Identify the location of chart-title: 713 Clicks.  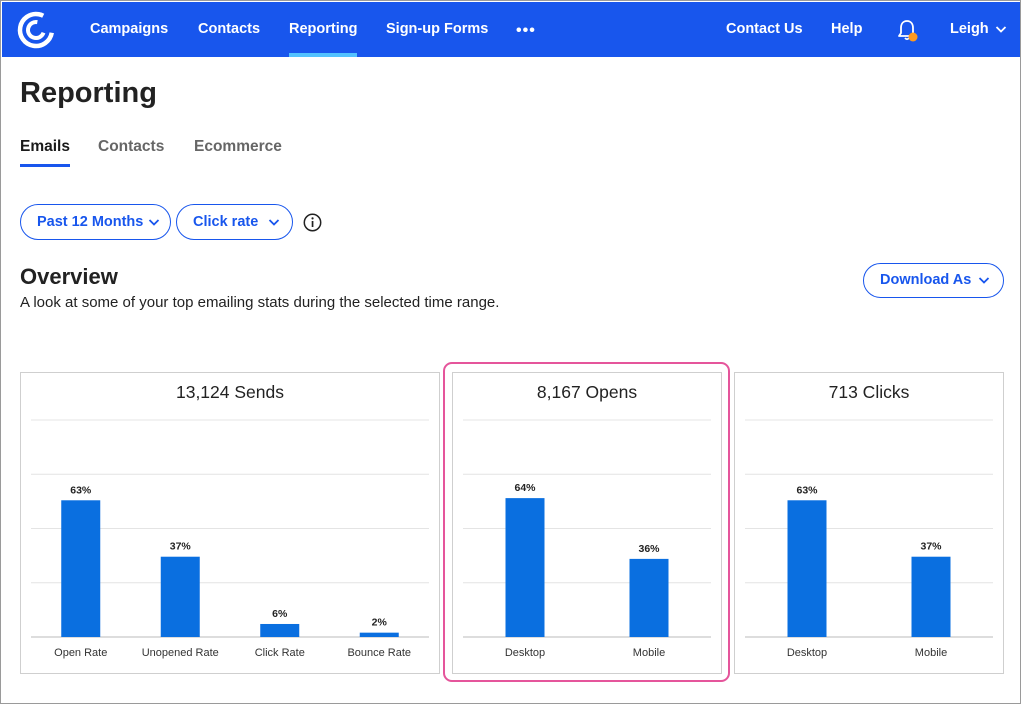
(869, 392).